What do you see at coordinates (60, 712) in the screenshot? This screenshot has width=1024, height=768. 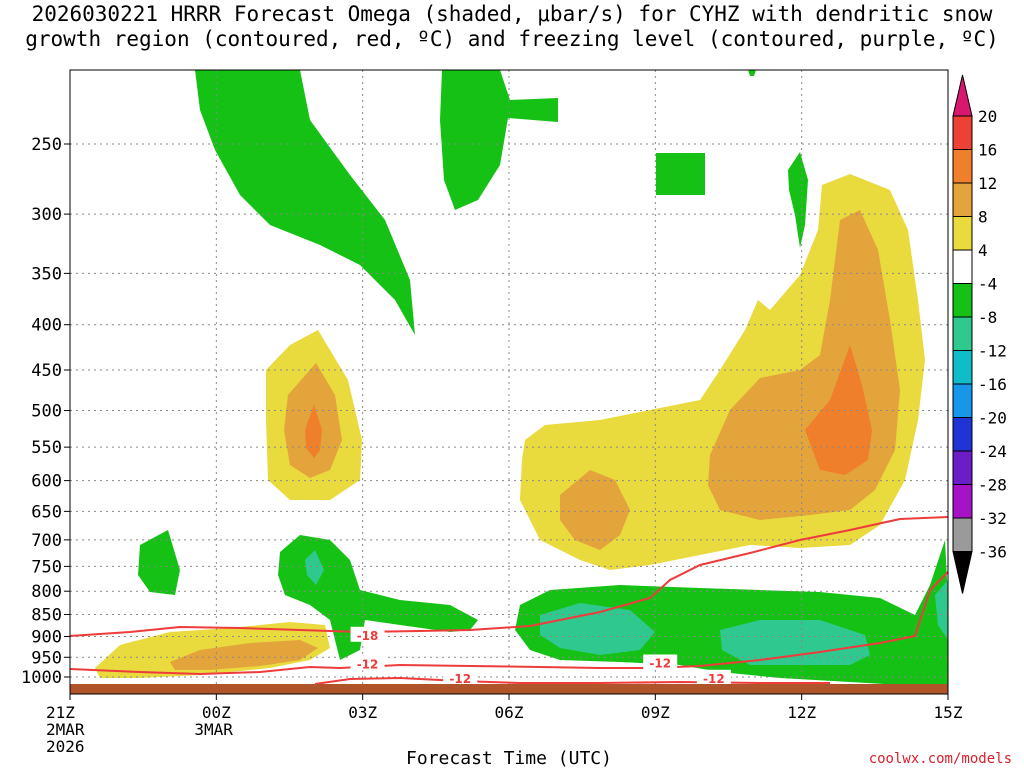 I see `x-tick-label: 21Z` at bounding box center [60, 712].